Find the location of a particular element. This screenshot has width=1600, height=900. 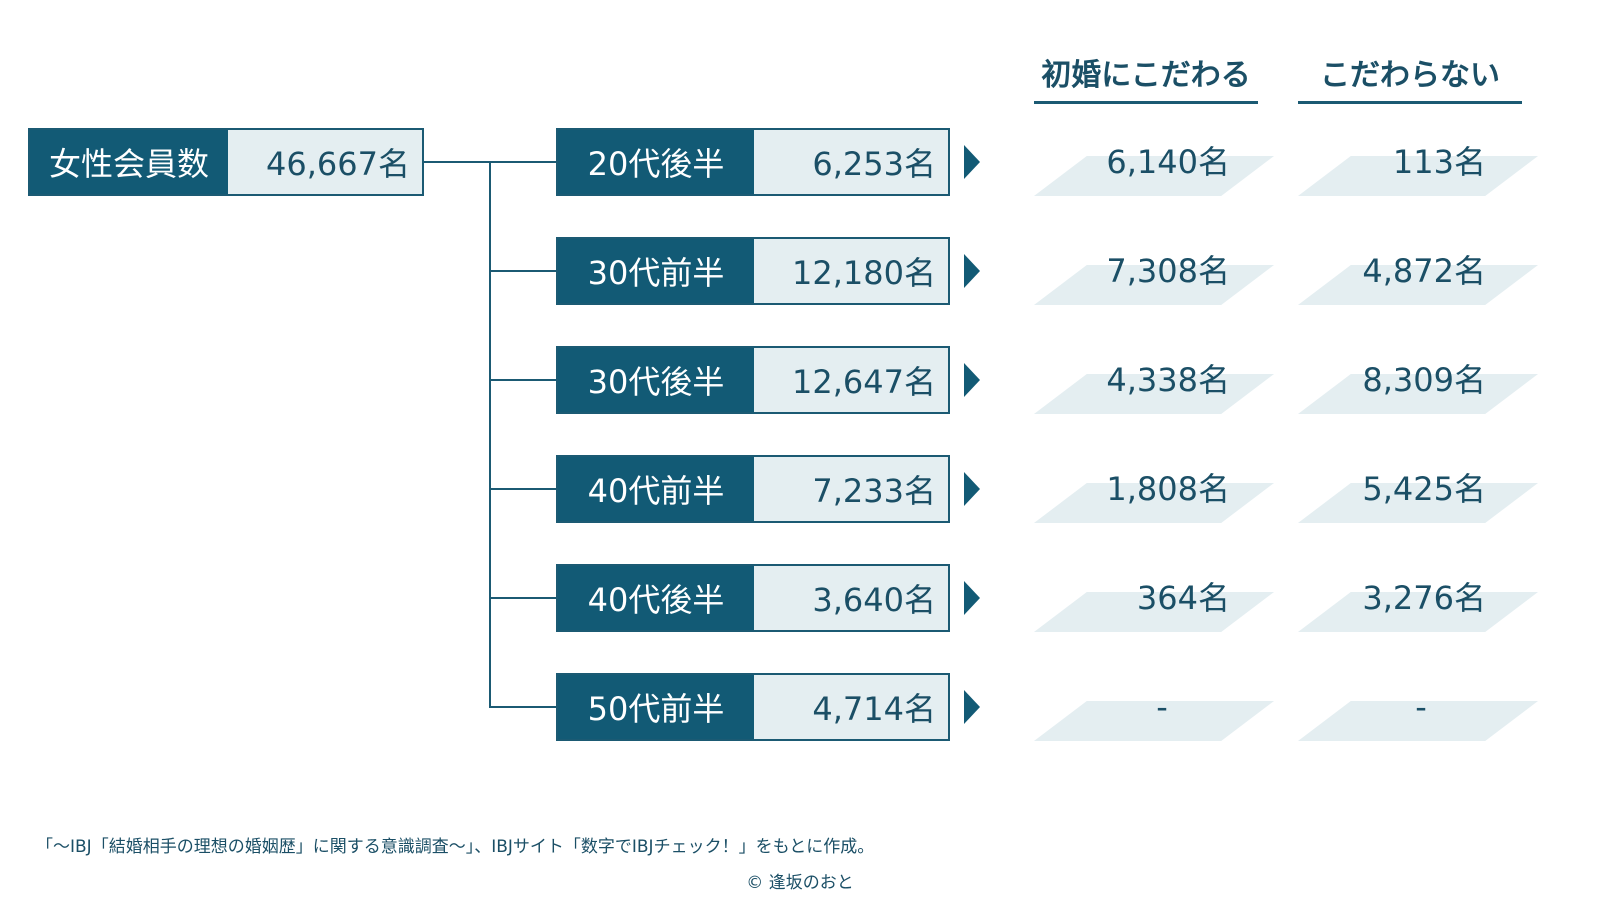

no-preference-count: - is located at coordinates (1421, 707).